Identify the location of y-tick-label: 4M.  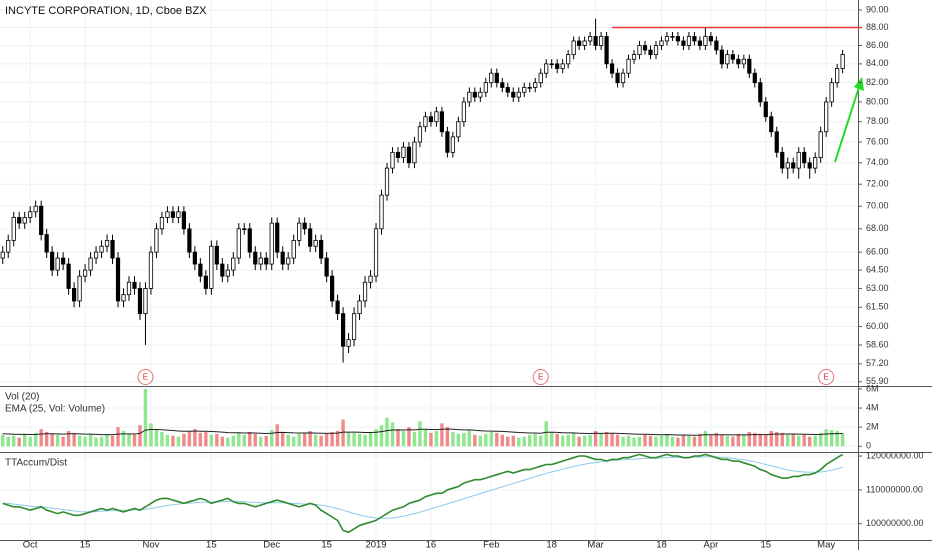
(872, 407).